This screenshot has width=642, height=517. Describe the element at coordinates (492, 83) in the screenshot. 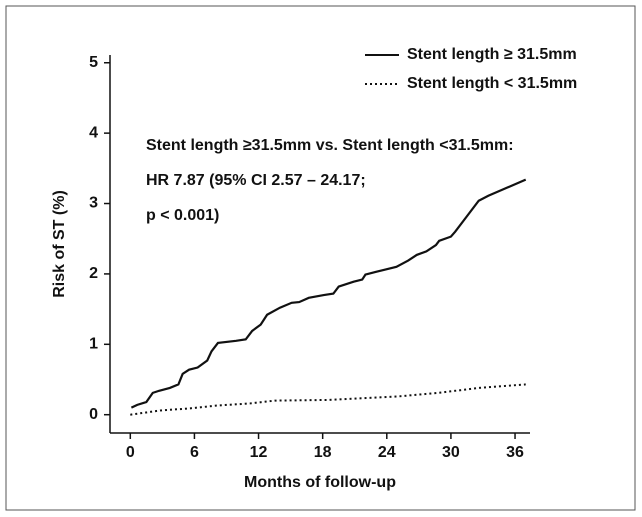

I see `legend-label: Stent length < 31.5mm` at that location.